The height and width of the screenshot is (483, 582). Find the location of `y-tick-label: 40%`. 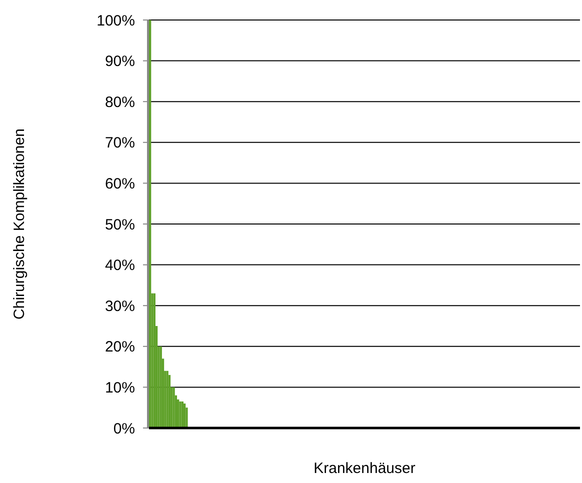

y-tick-label: 40% is located at coordinates (119, 265).